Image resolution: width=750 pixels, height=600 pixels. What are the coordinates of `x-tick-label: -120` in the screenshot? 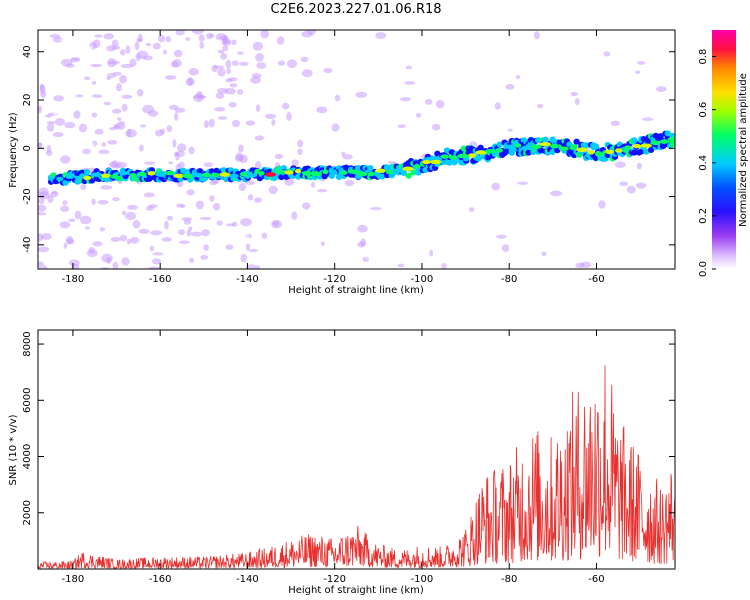 It's located at (334, 579).